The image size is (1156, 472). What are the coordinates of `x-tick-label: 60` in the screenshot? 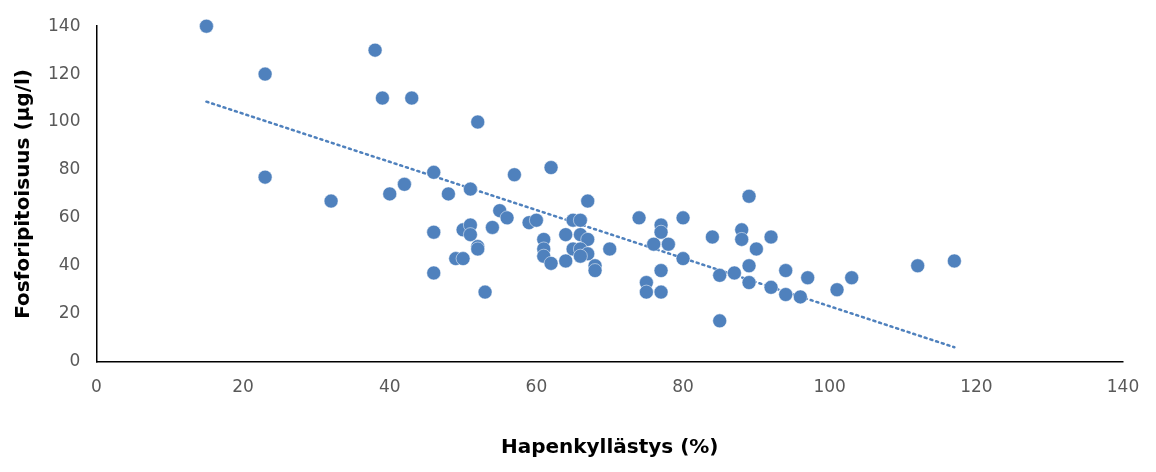 It's located at (536, 386).